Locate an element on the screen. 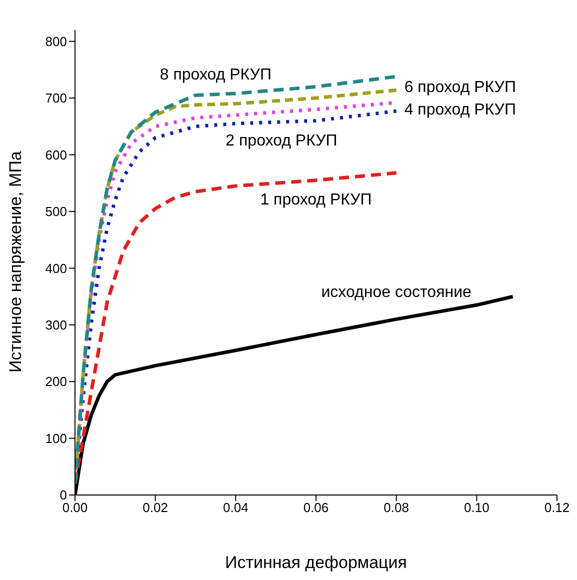 This screenshot has width=577, height=580. series-label: 4 проход РКУП is located at coordinates (460, 110).